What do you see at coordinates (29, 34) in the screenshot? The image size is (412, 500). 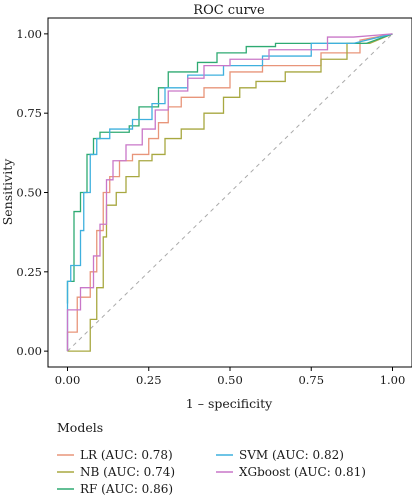 I see `y-tick-label: 1.00` at bounding box center [29, 34].